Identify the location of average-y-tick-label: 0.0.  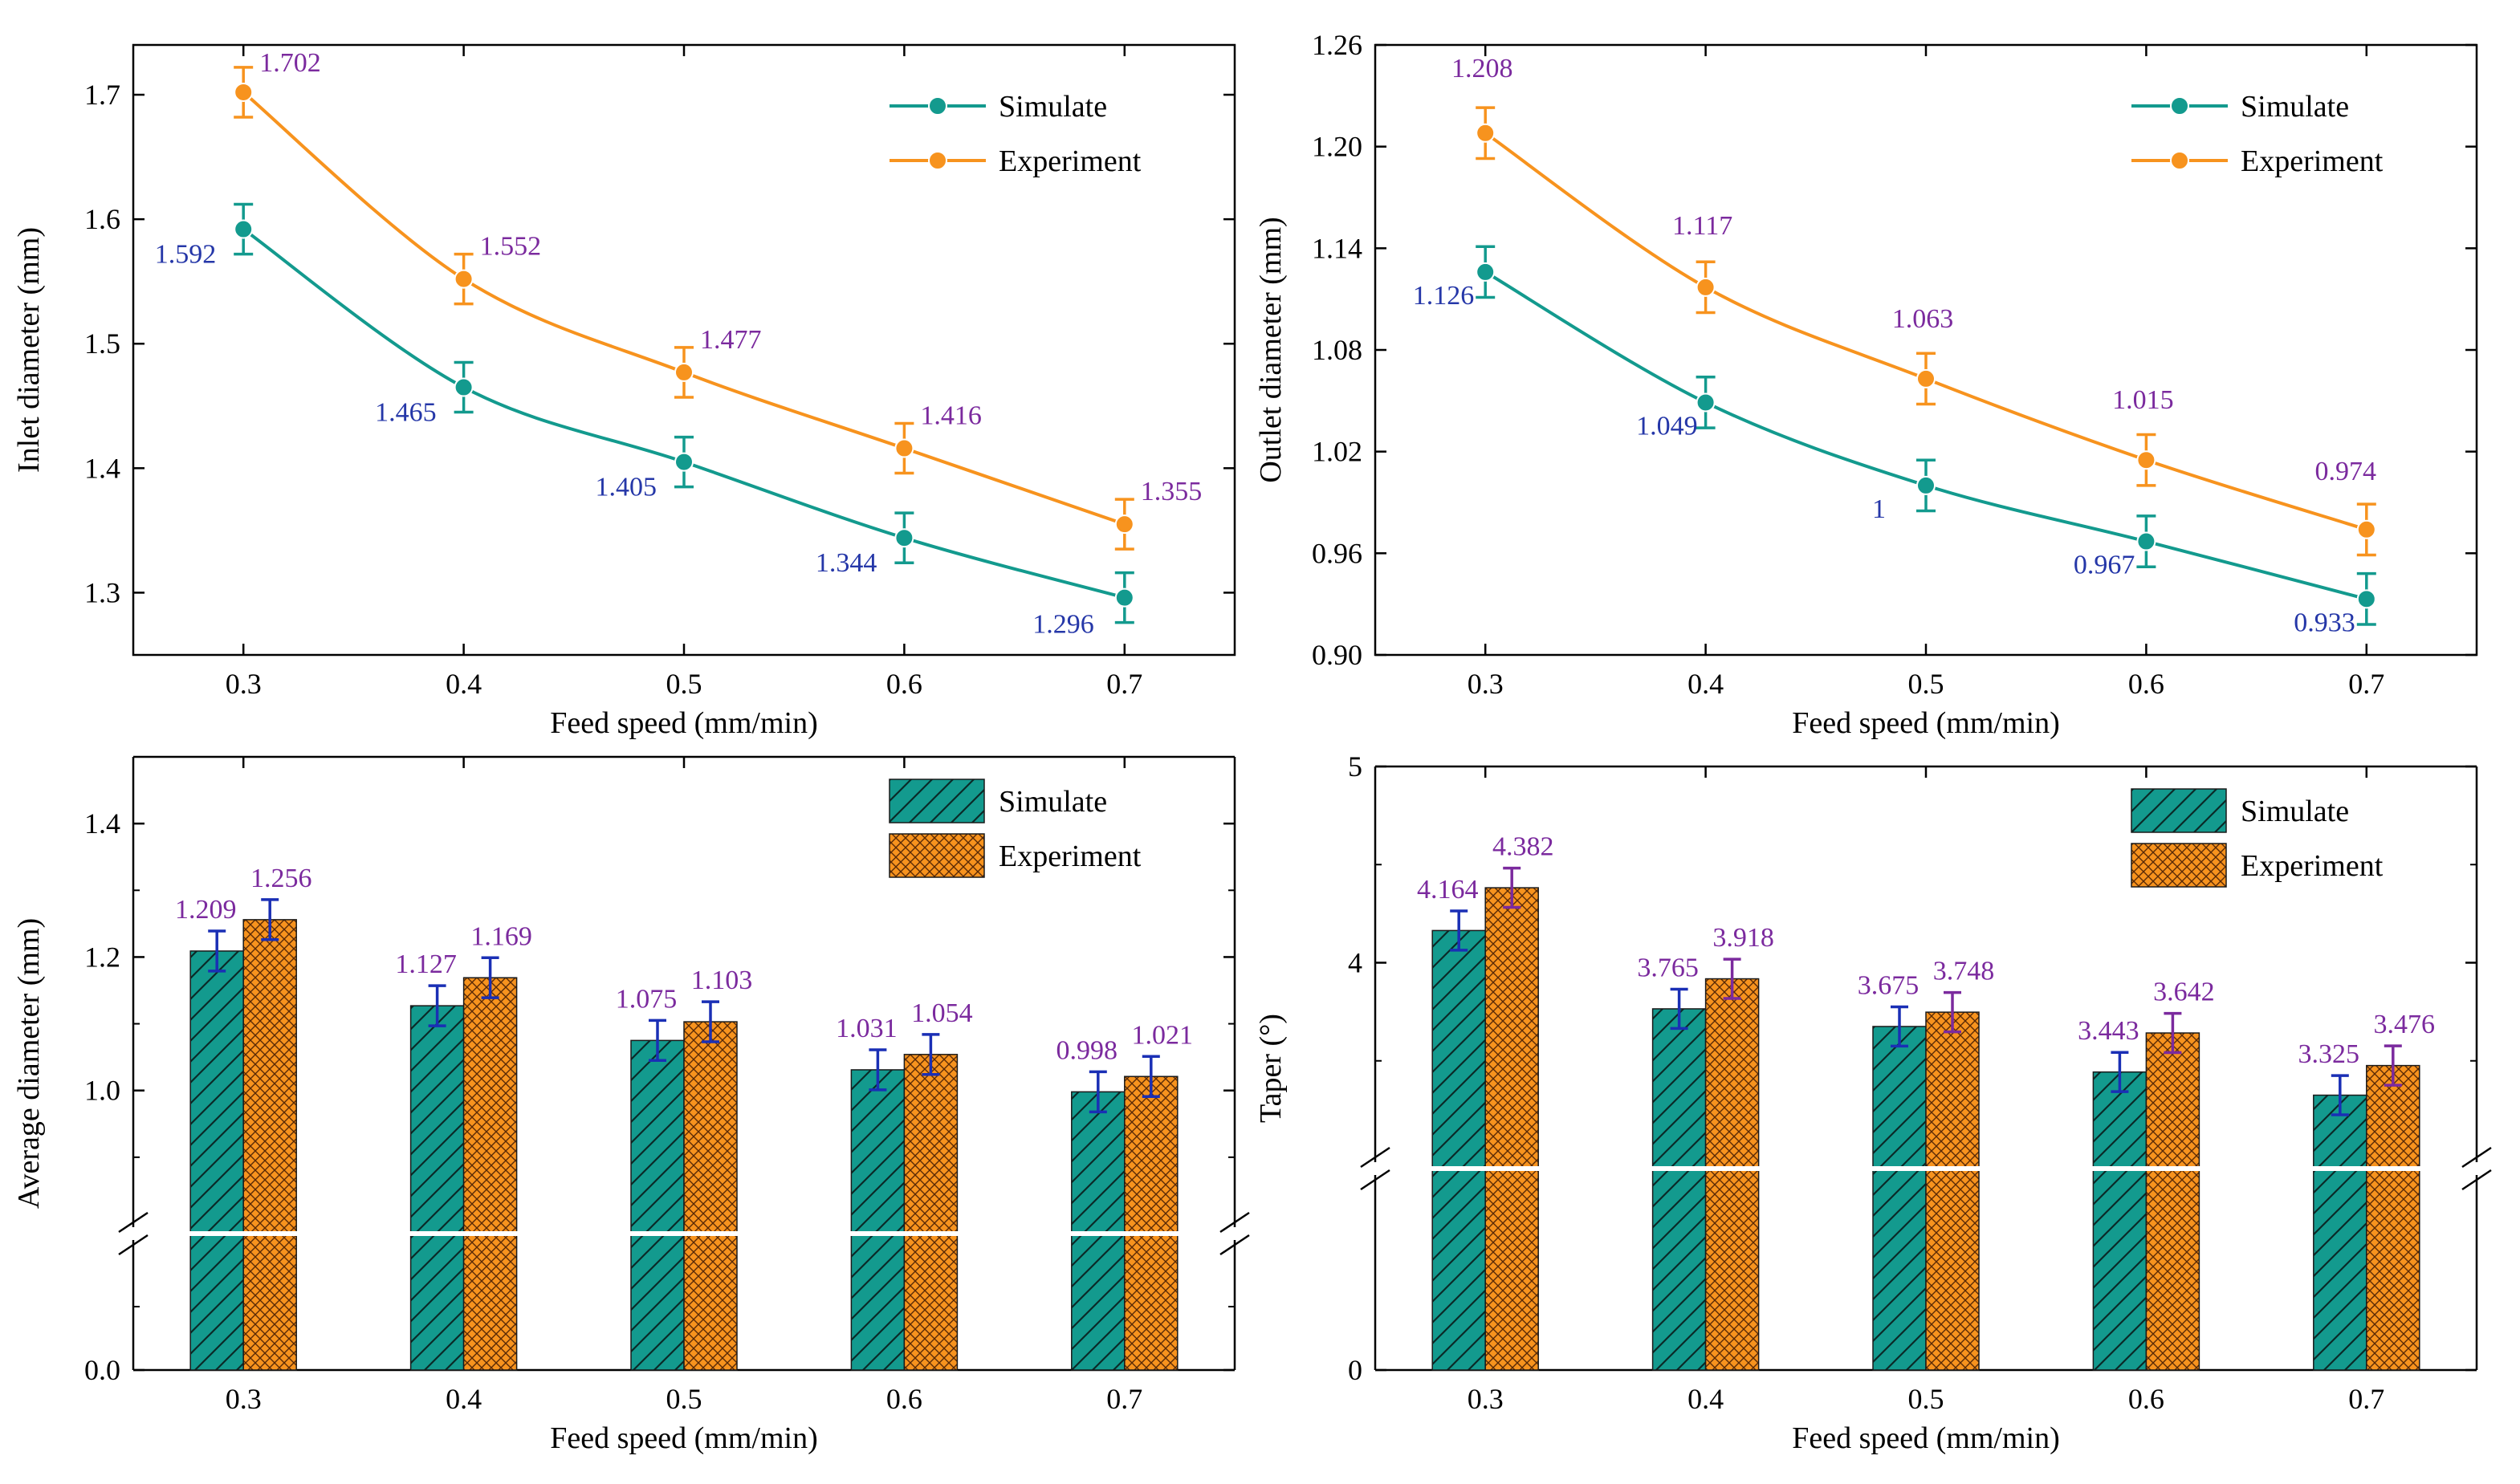
(102, 1370).